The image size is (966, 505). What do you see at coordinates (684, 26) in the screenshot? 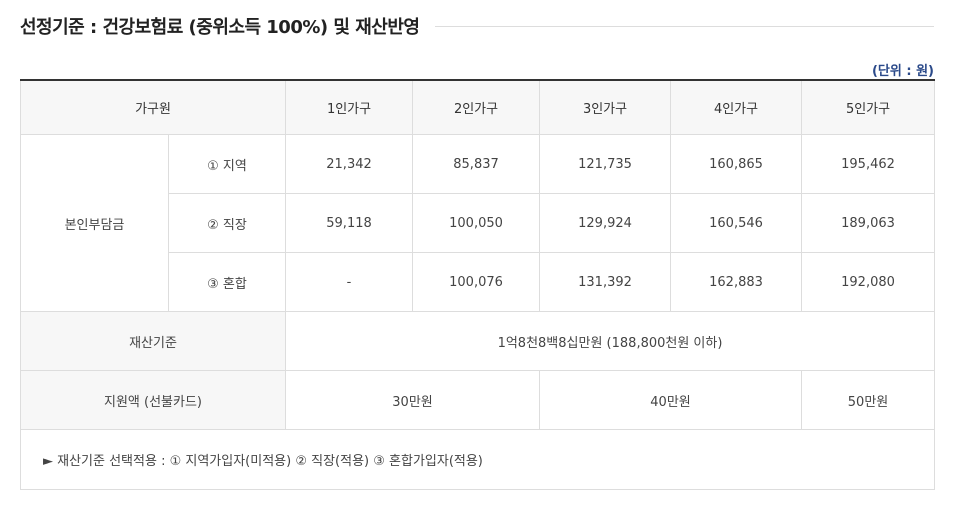
I see `title-divider` at bounding box center [684, 26].